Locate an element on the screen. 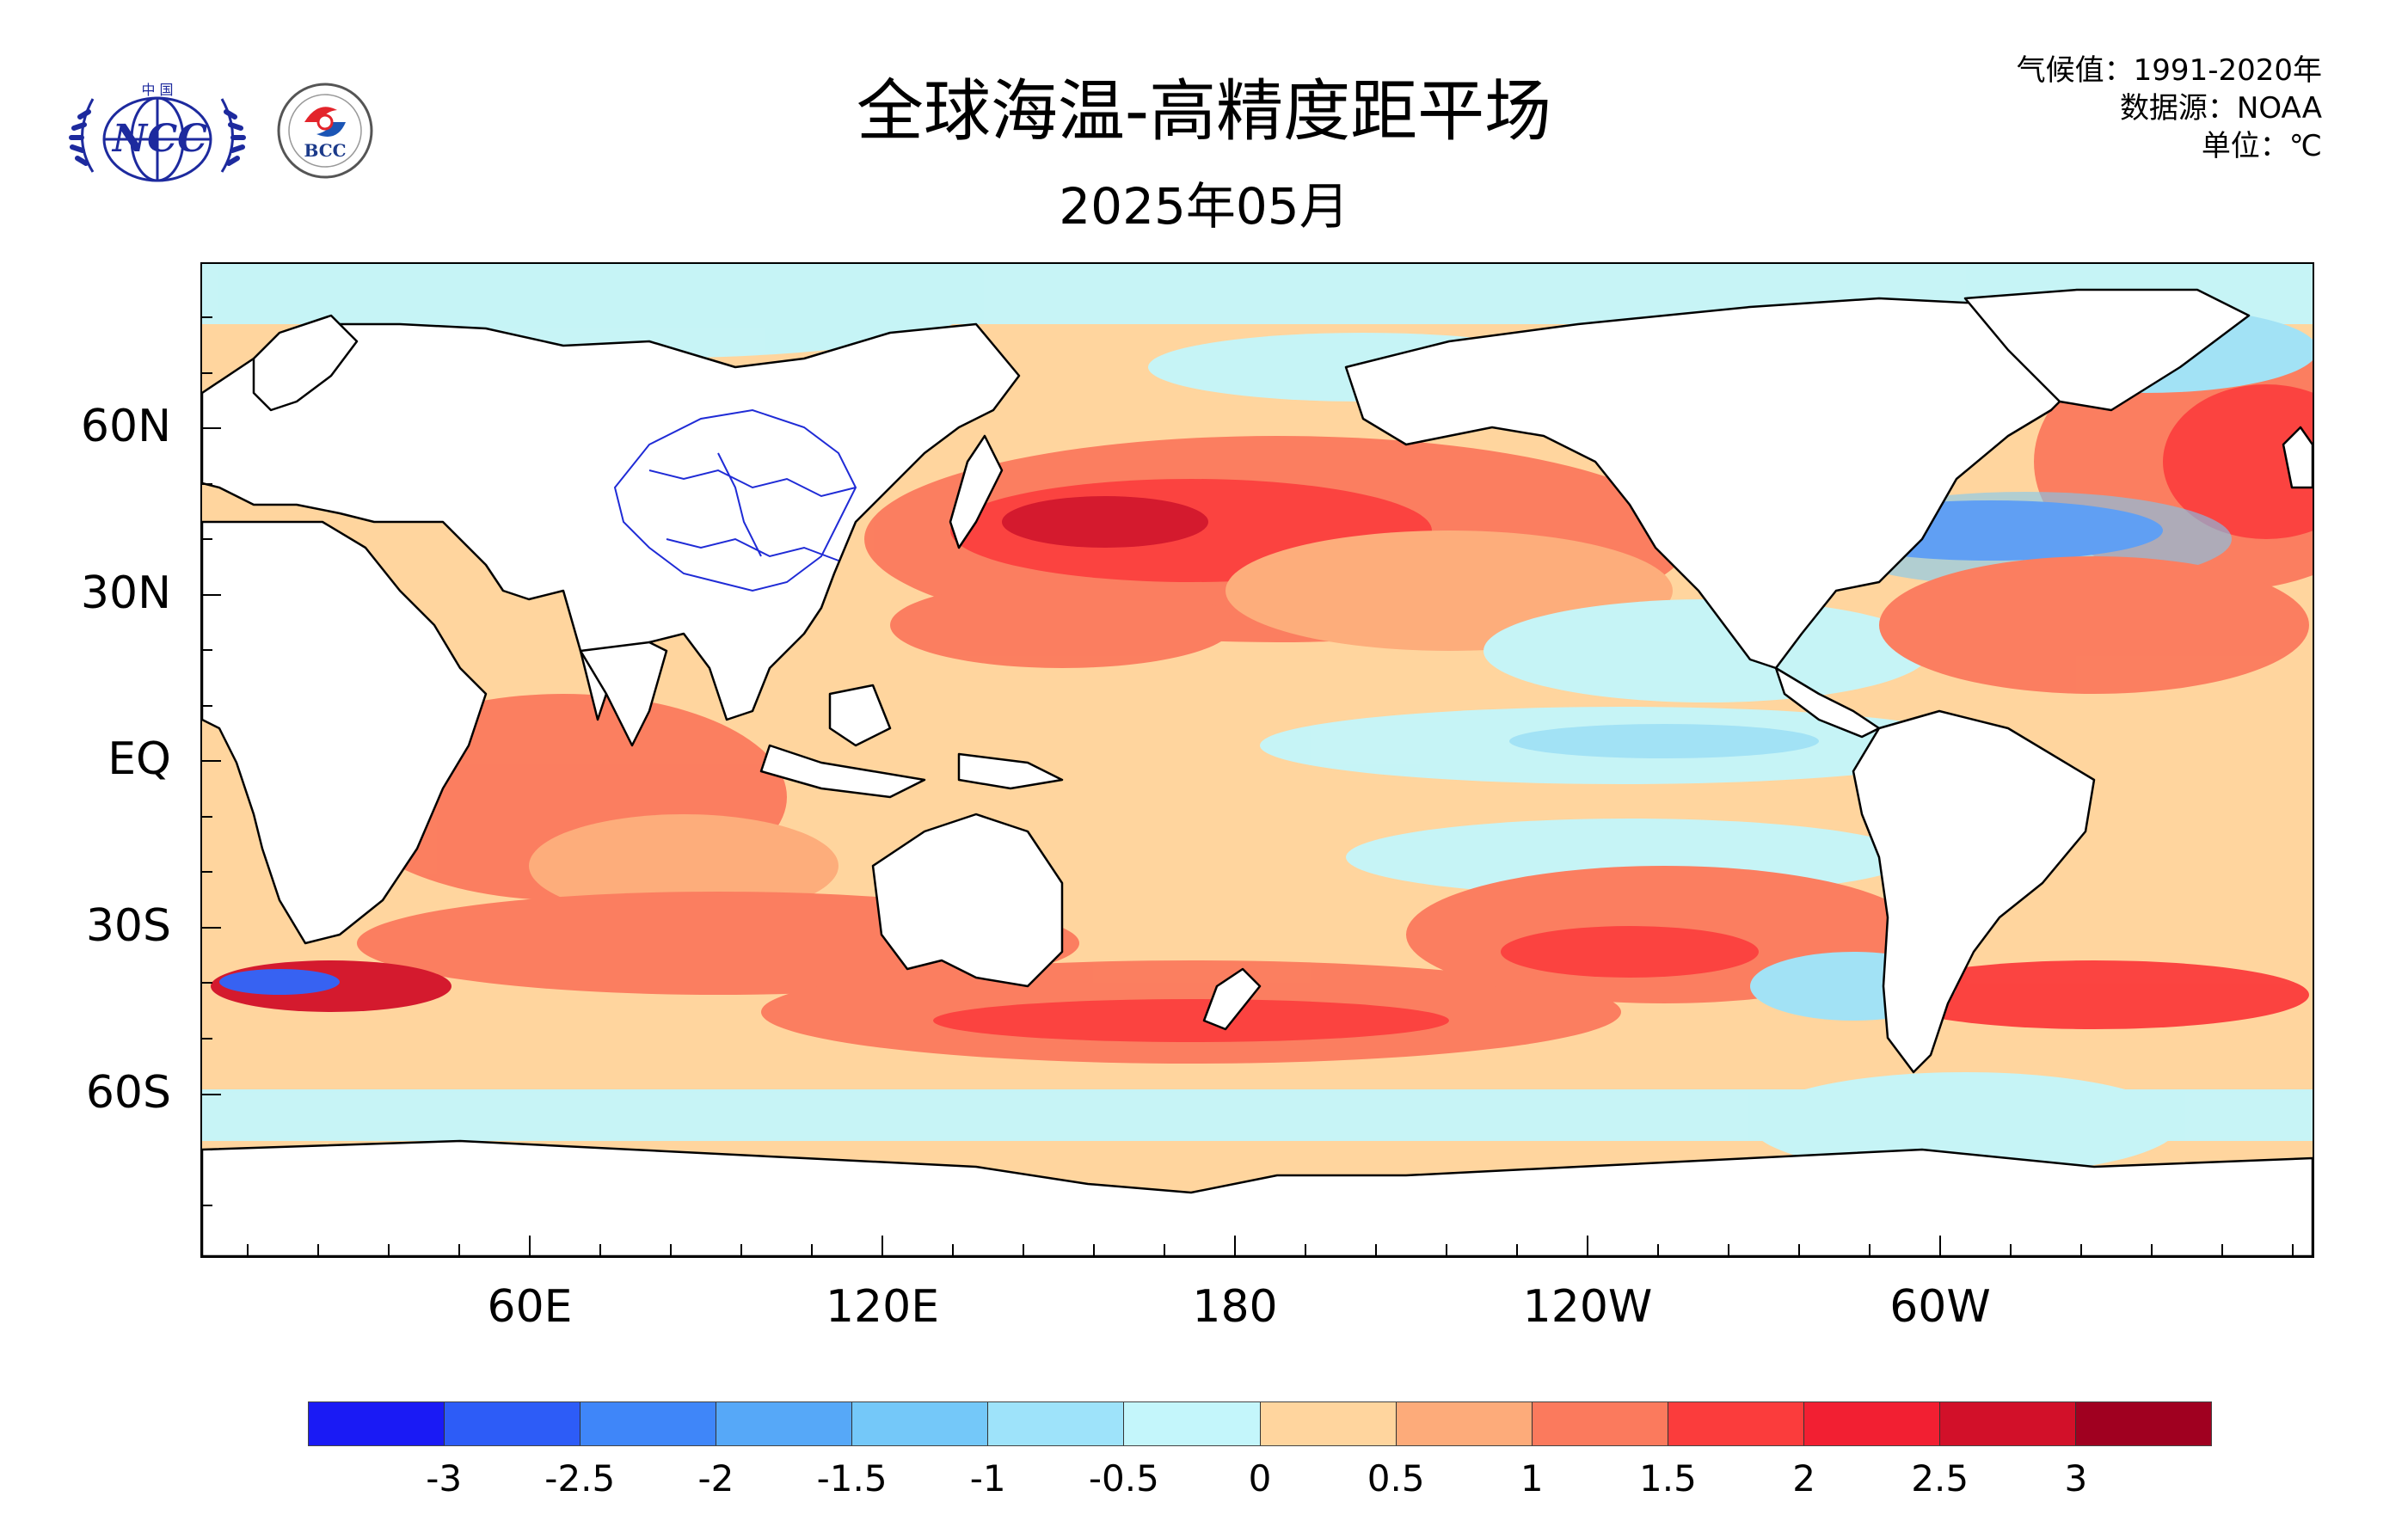 Image resolution: width=2408 pixels, height=1521 pixels. china-border is located at coordinates (735, 500).